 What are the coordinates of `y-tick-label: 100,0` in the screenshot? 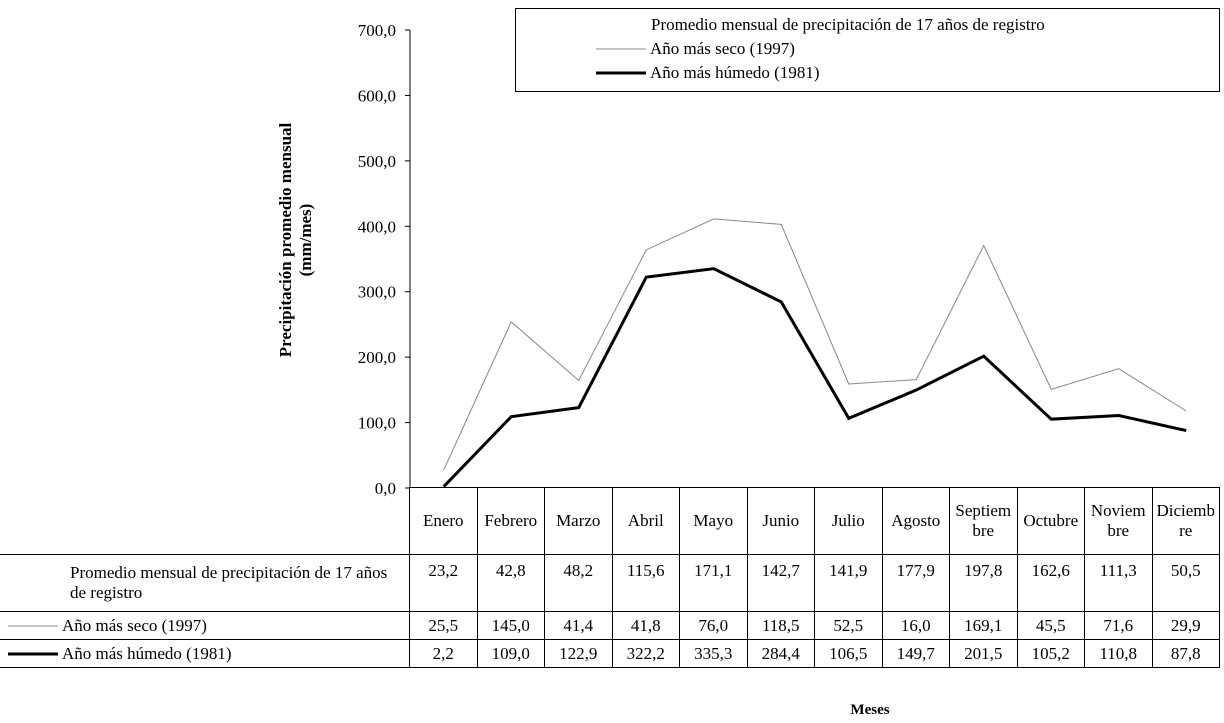 It's located at (377, 423).